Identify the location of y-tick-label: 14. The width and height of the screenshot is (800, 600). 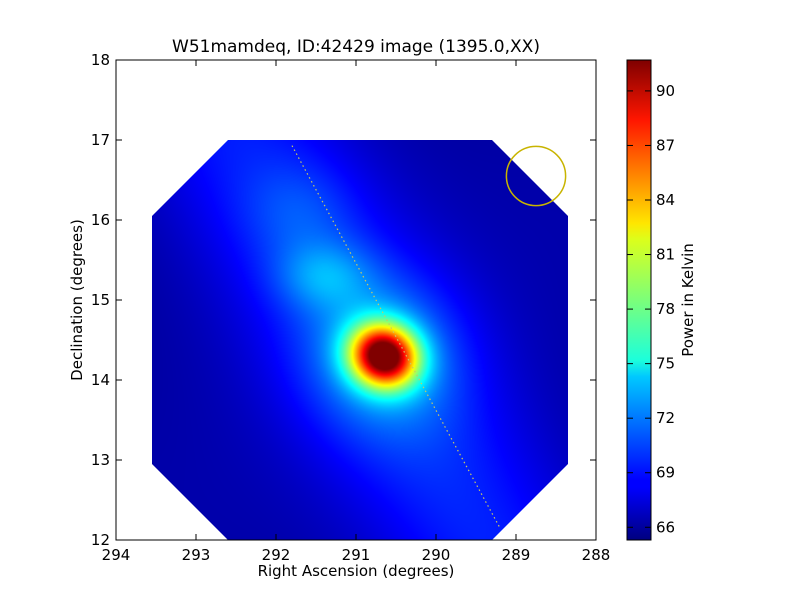
(100, 380).